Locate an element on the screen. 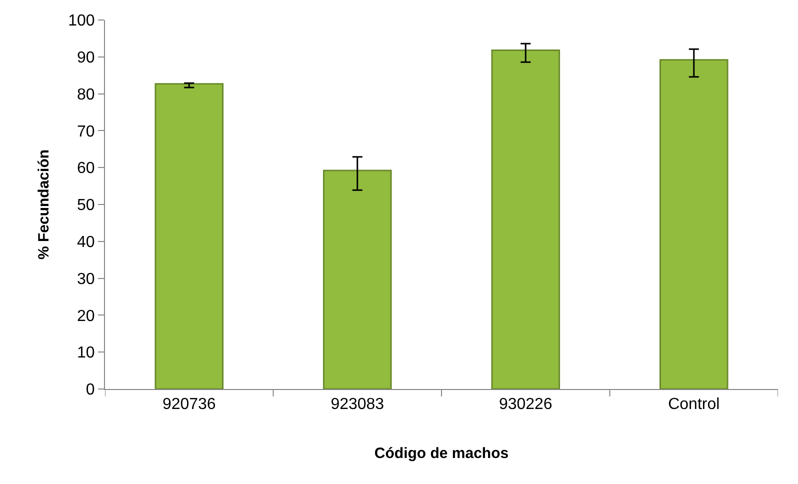 Image resolution: width=798 pixels, height=484 pixels. y-tick-label: 70 is located at coordinates (86, 131).